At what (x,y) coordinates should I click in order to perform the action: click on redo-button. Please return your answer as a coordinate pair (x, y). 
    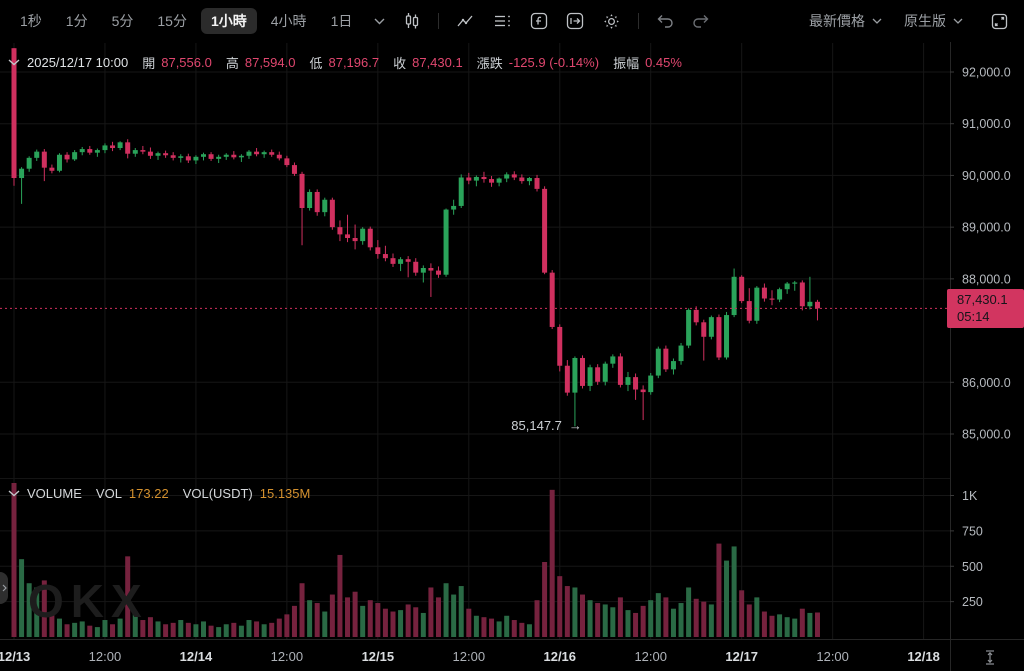
    Looking at the image, I should click on (701, 21).